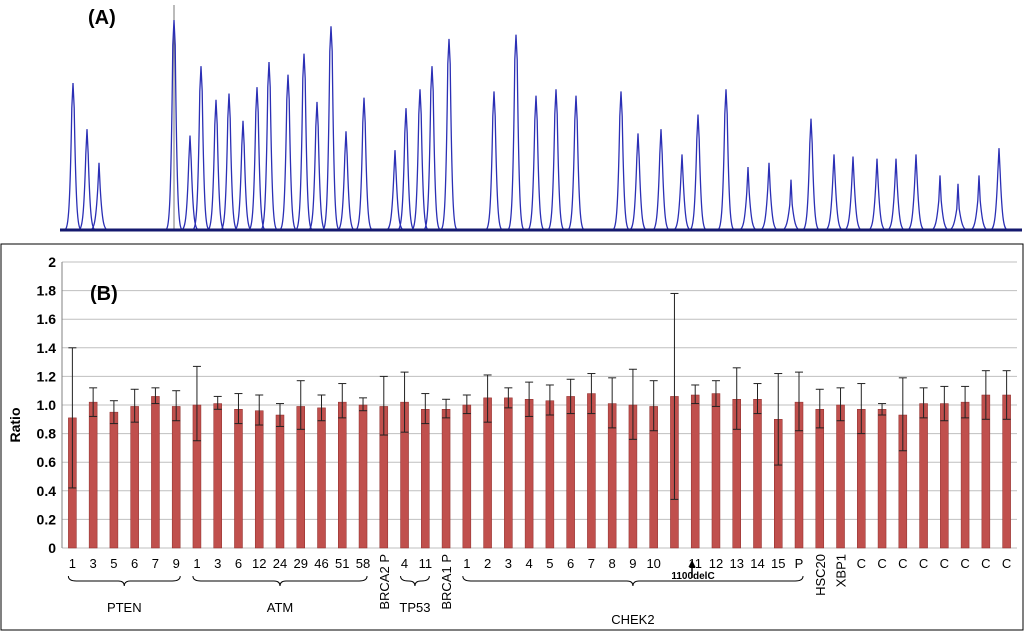  What do you see at coordinates (757, 563) in the screenshot?
I see `x-tick-label: 14` at bounding box center [757, 563].